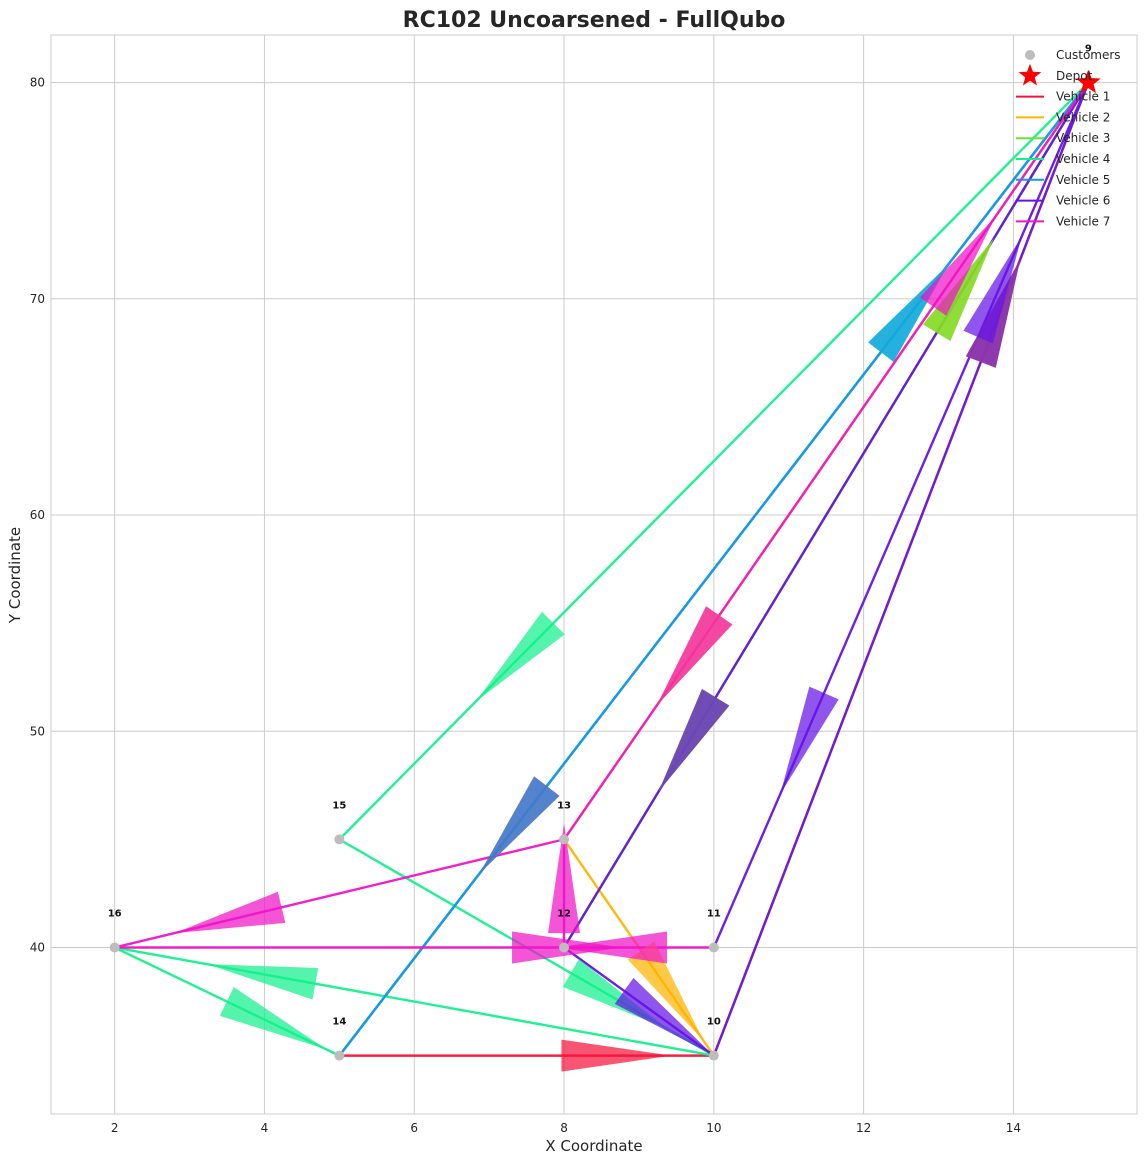 The width and height of the screenshot is (1145, 1163). I want to click on x-tick-label: 6, so click(414, 1128).